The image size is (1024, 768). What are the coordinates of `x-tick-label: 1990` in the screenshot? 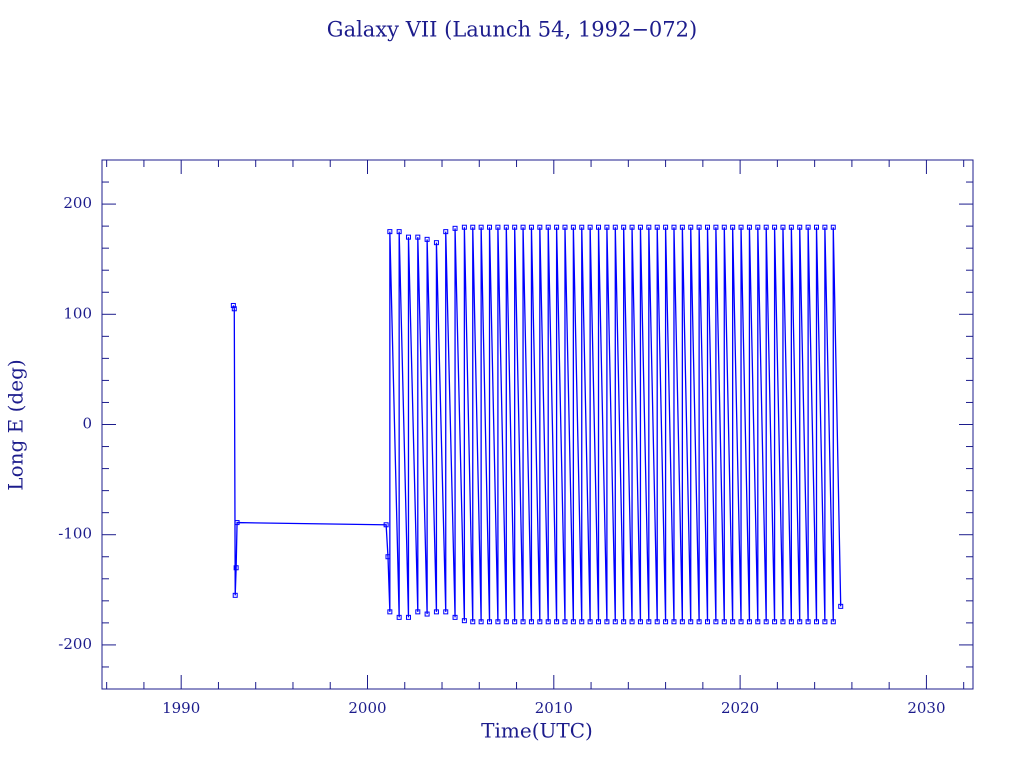 It's located at (181, 708).